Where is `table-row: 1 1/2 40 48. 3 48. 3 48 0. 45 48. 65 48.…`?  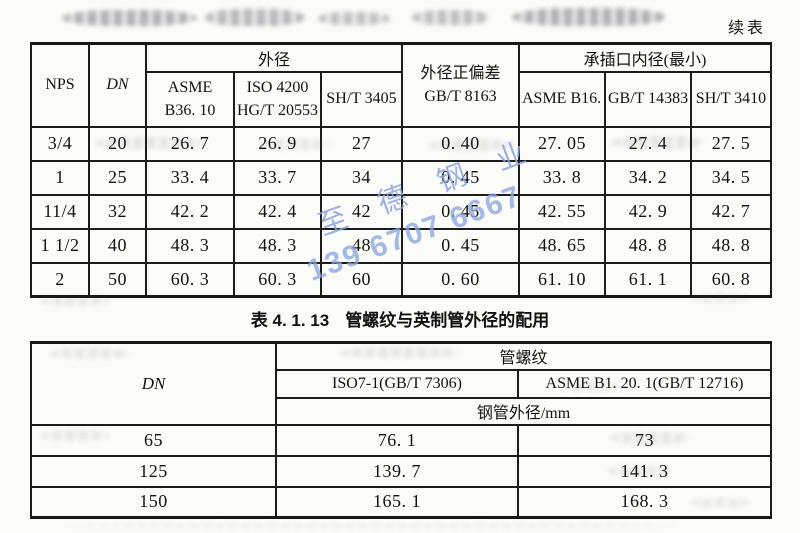
table-row: 1 1/2 40 48. 3 48. 3 48 0. 45 48. 65 48.… is located at coordinates (401, 245).